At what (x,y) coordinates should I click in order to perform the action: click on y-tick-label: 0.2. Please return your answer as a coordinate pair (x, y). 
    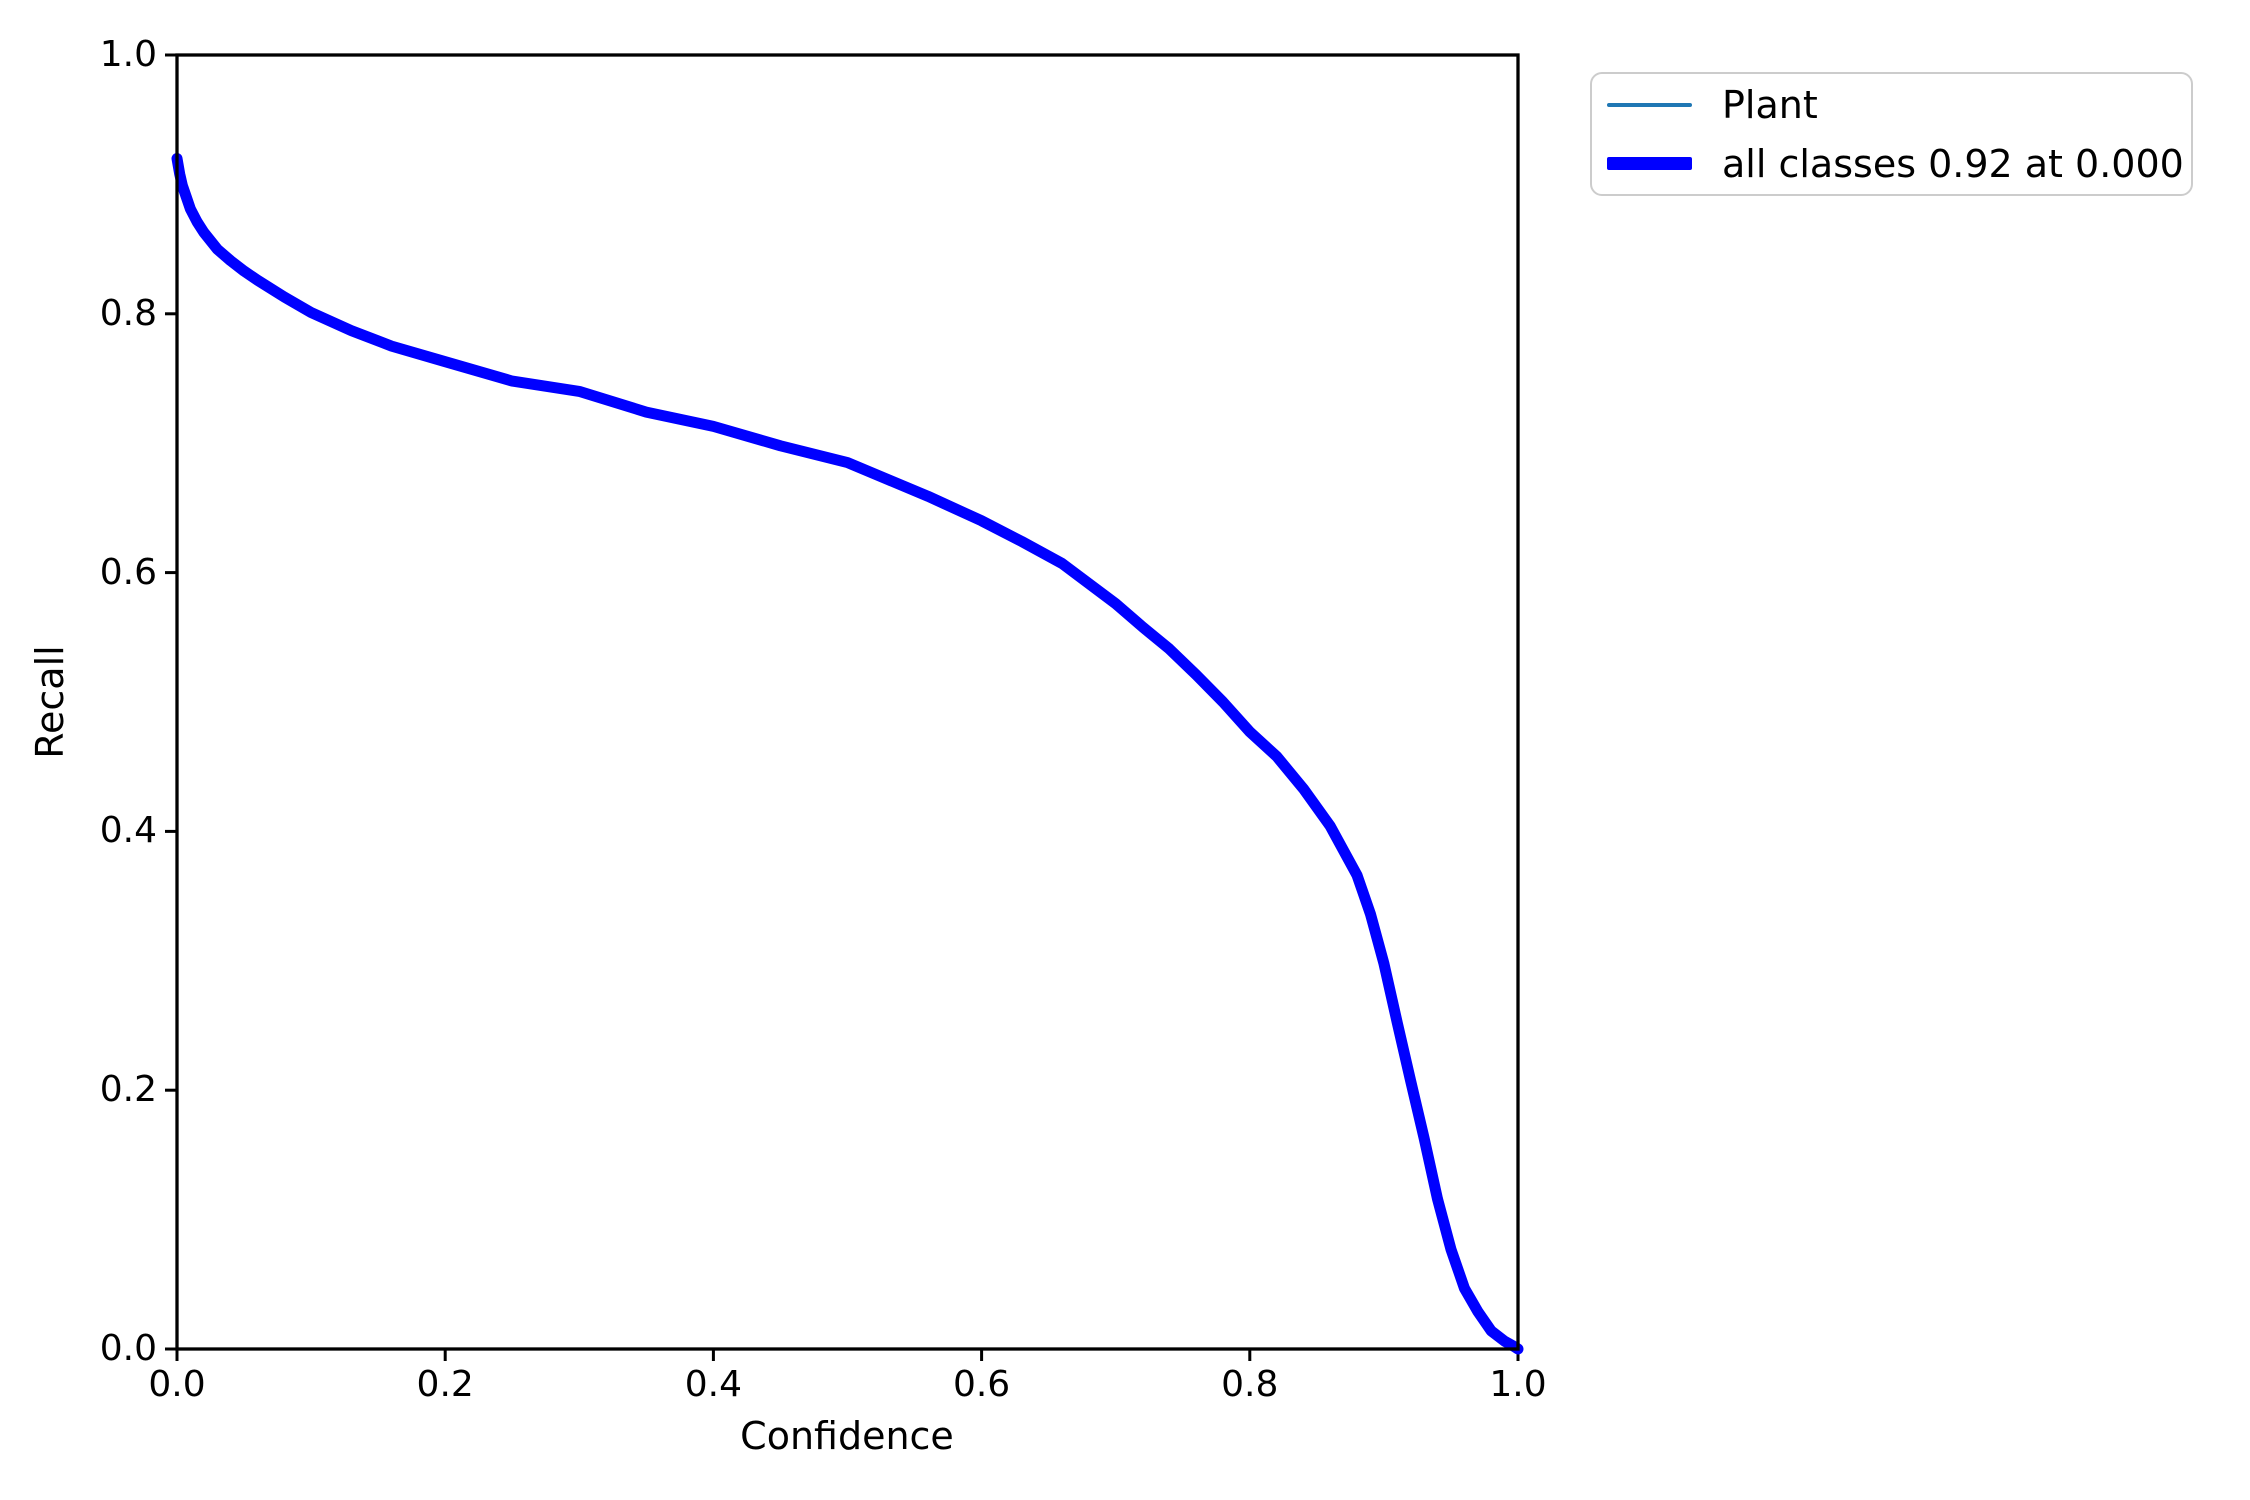
    Looking at the image, I should click on (128, 1090).